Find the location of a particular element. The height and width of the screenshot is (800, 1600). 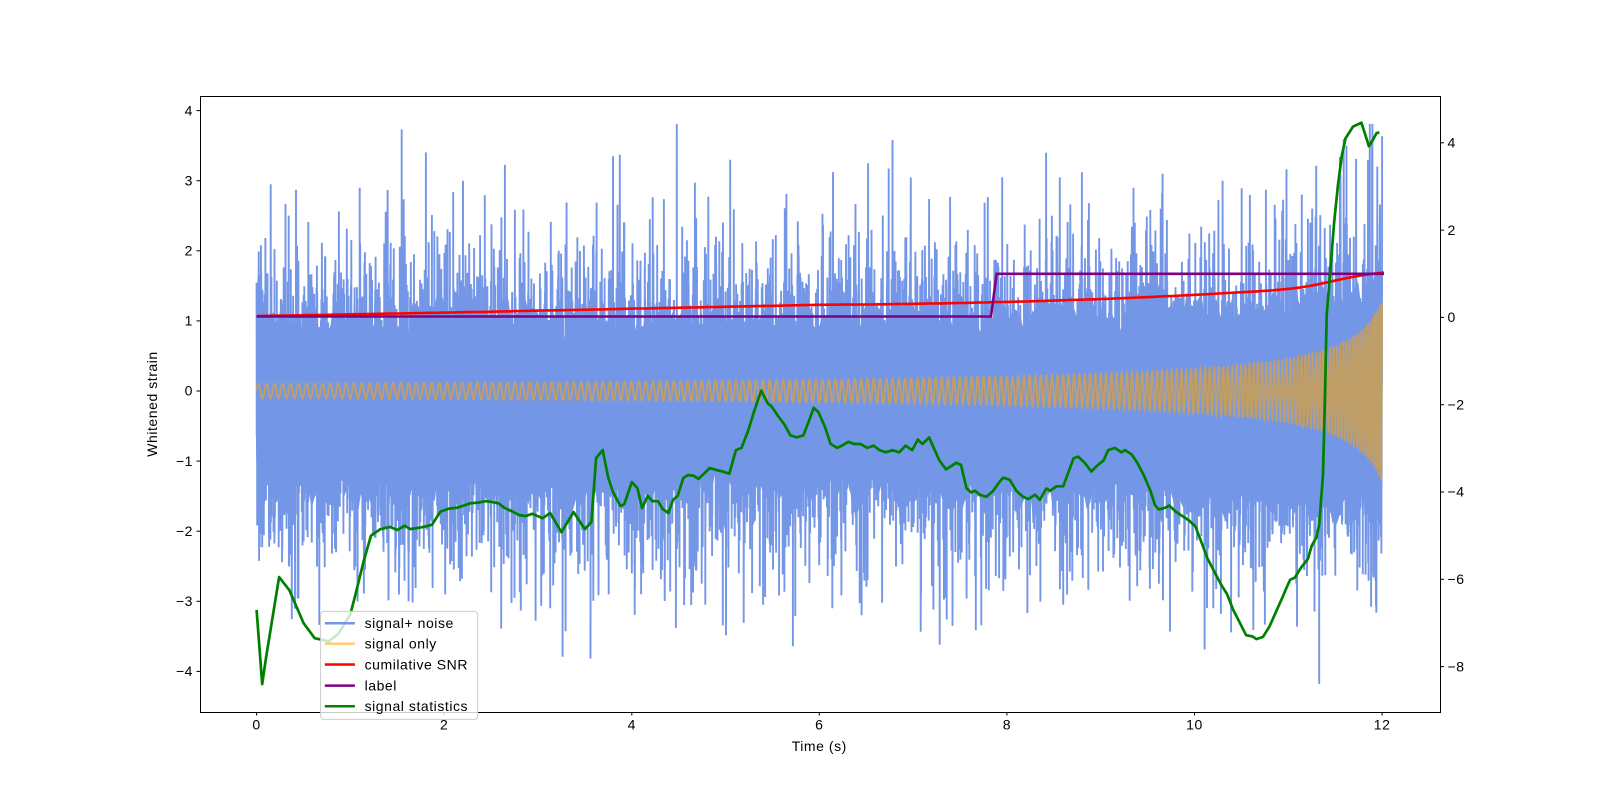

svg-text: −3 is located at coordinates (184, 601).